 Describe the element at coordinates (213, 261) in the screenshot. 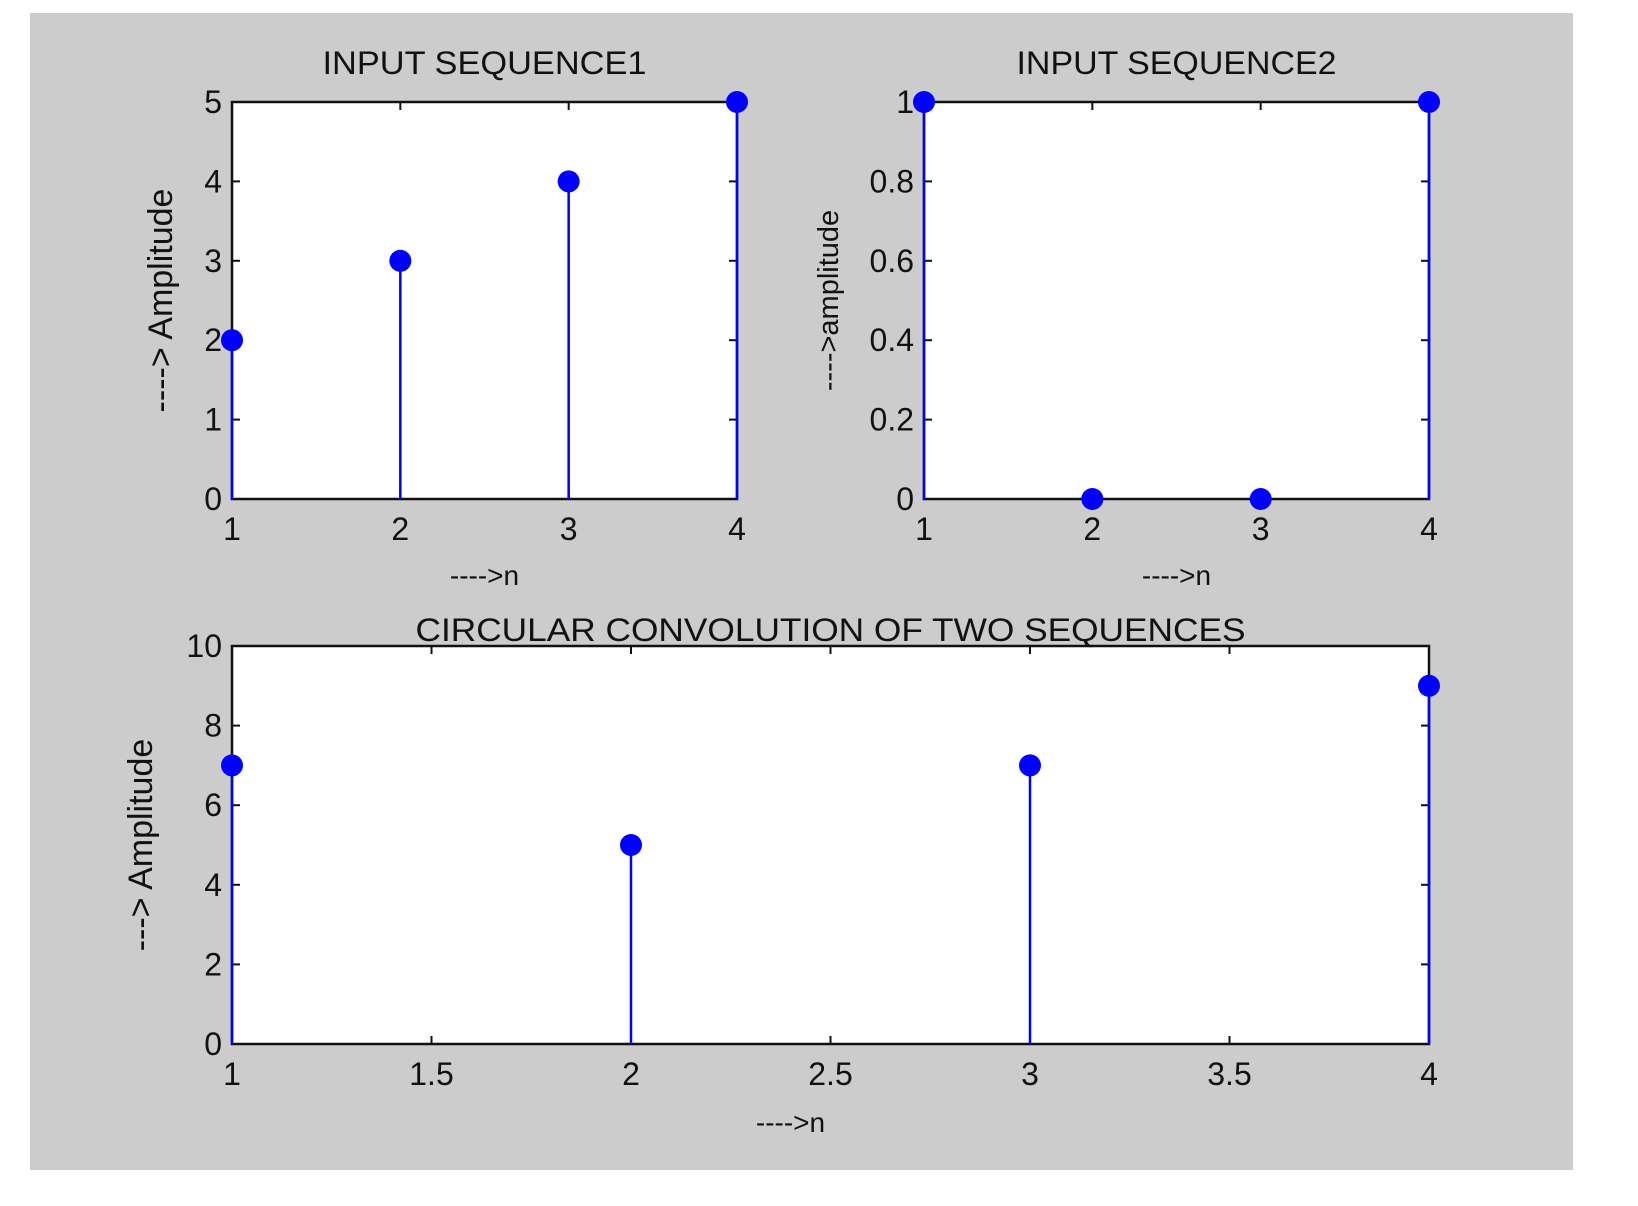

I see `y-tick-label: 3` at that location.